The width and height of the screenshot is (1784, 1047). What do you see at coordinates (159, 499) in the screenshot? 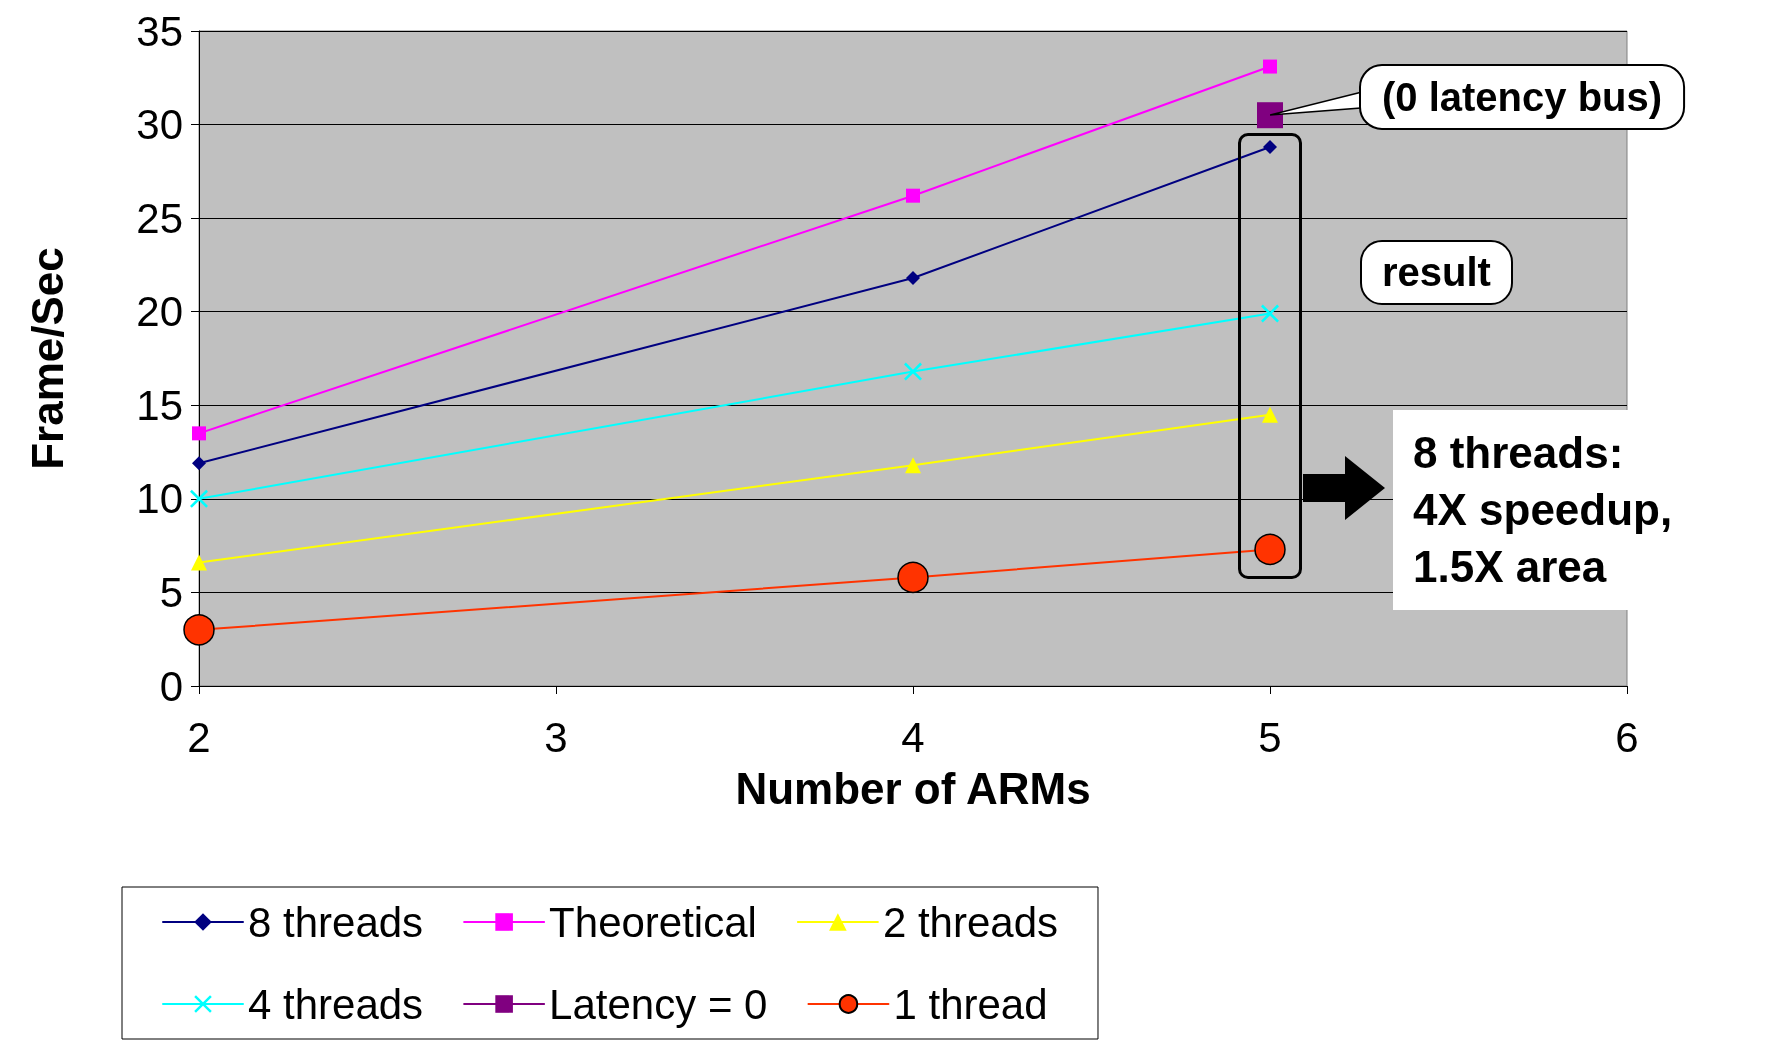
I see `y-tick-label: 10` at bounding box center [159, 499].